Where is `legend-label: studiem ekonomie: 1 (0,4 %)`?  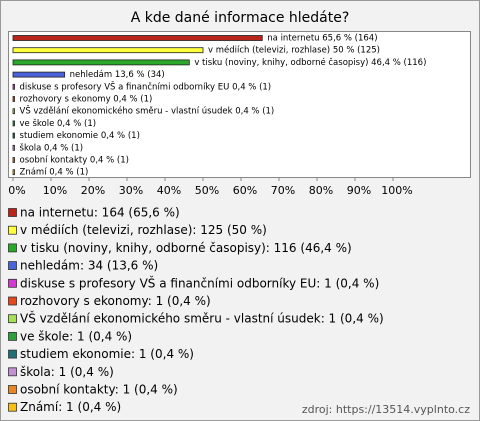 legend-label: studiem ekonomie: 1 (0,4 %) is located at coordinates (107, 354).